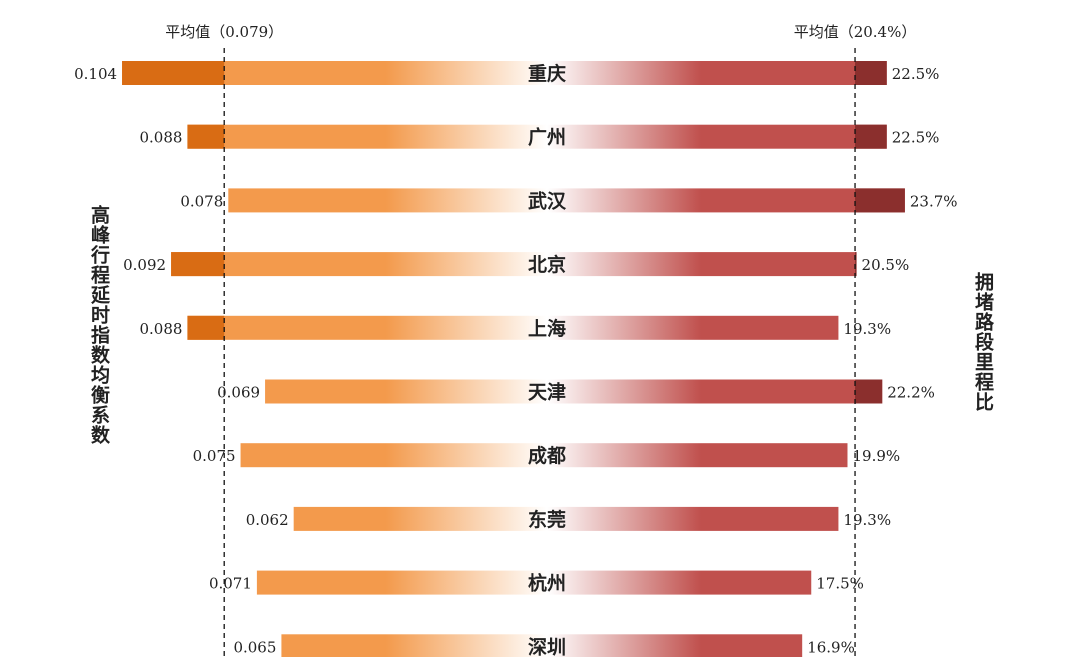 The height and width of the screenshot is (657, 1080). I want to click on left-average-label: 平均值（0.079）, so click(224, 32).